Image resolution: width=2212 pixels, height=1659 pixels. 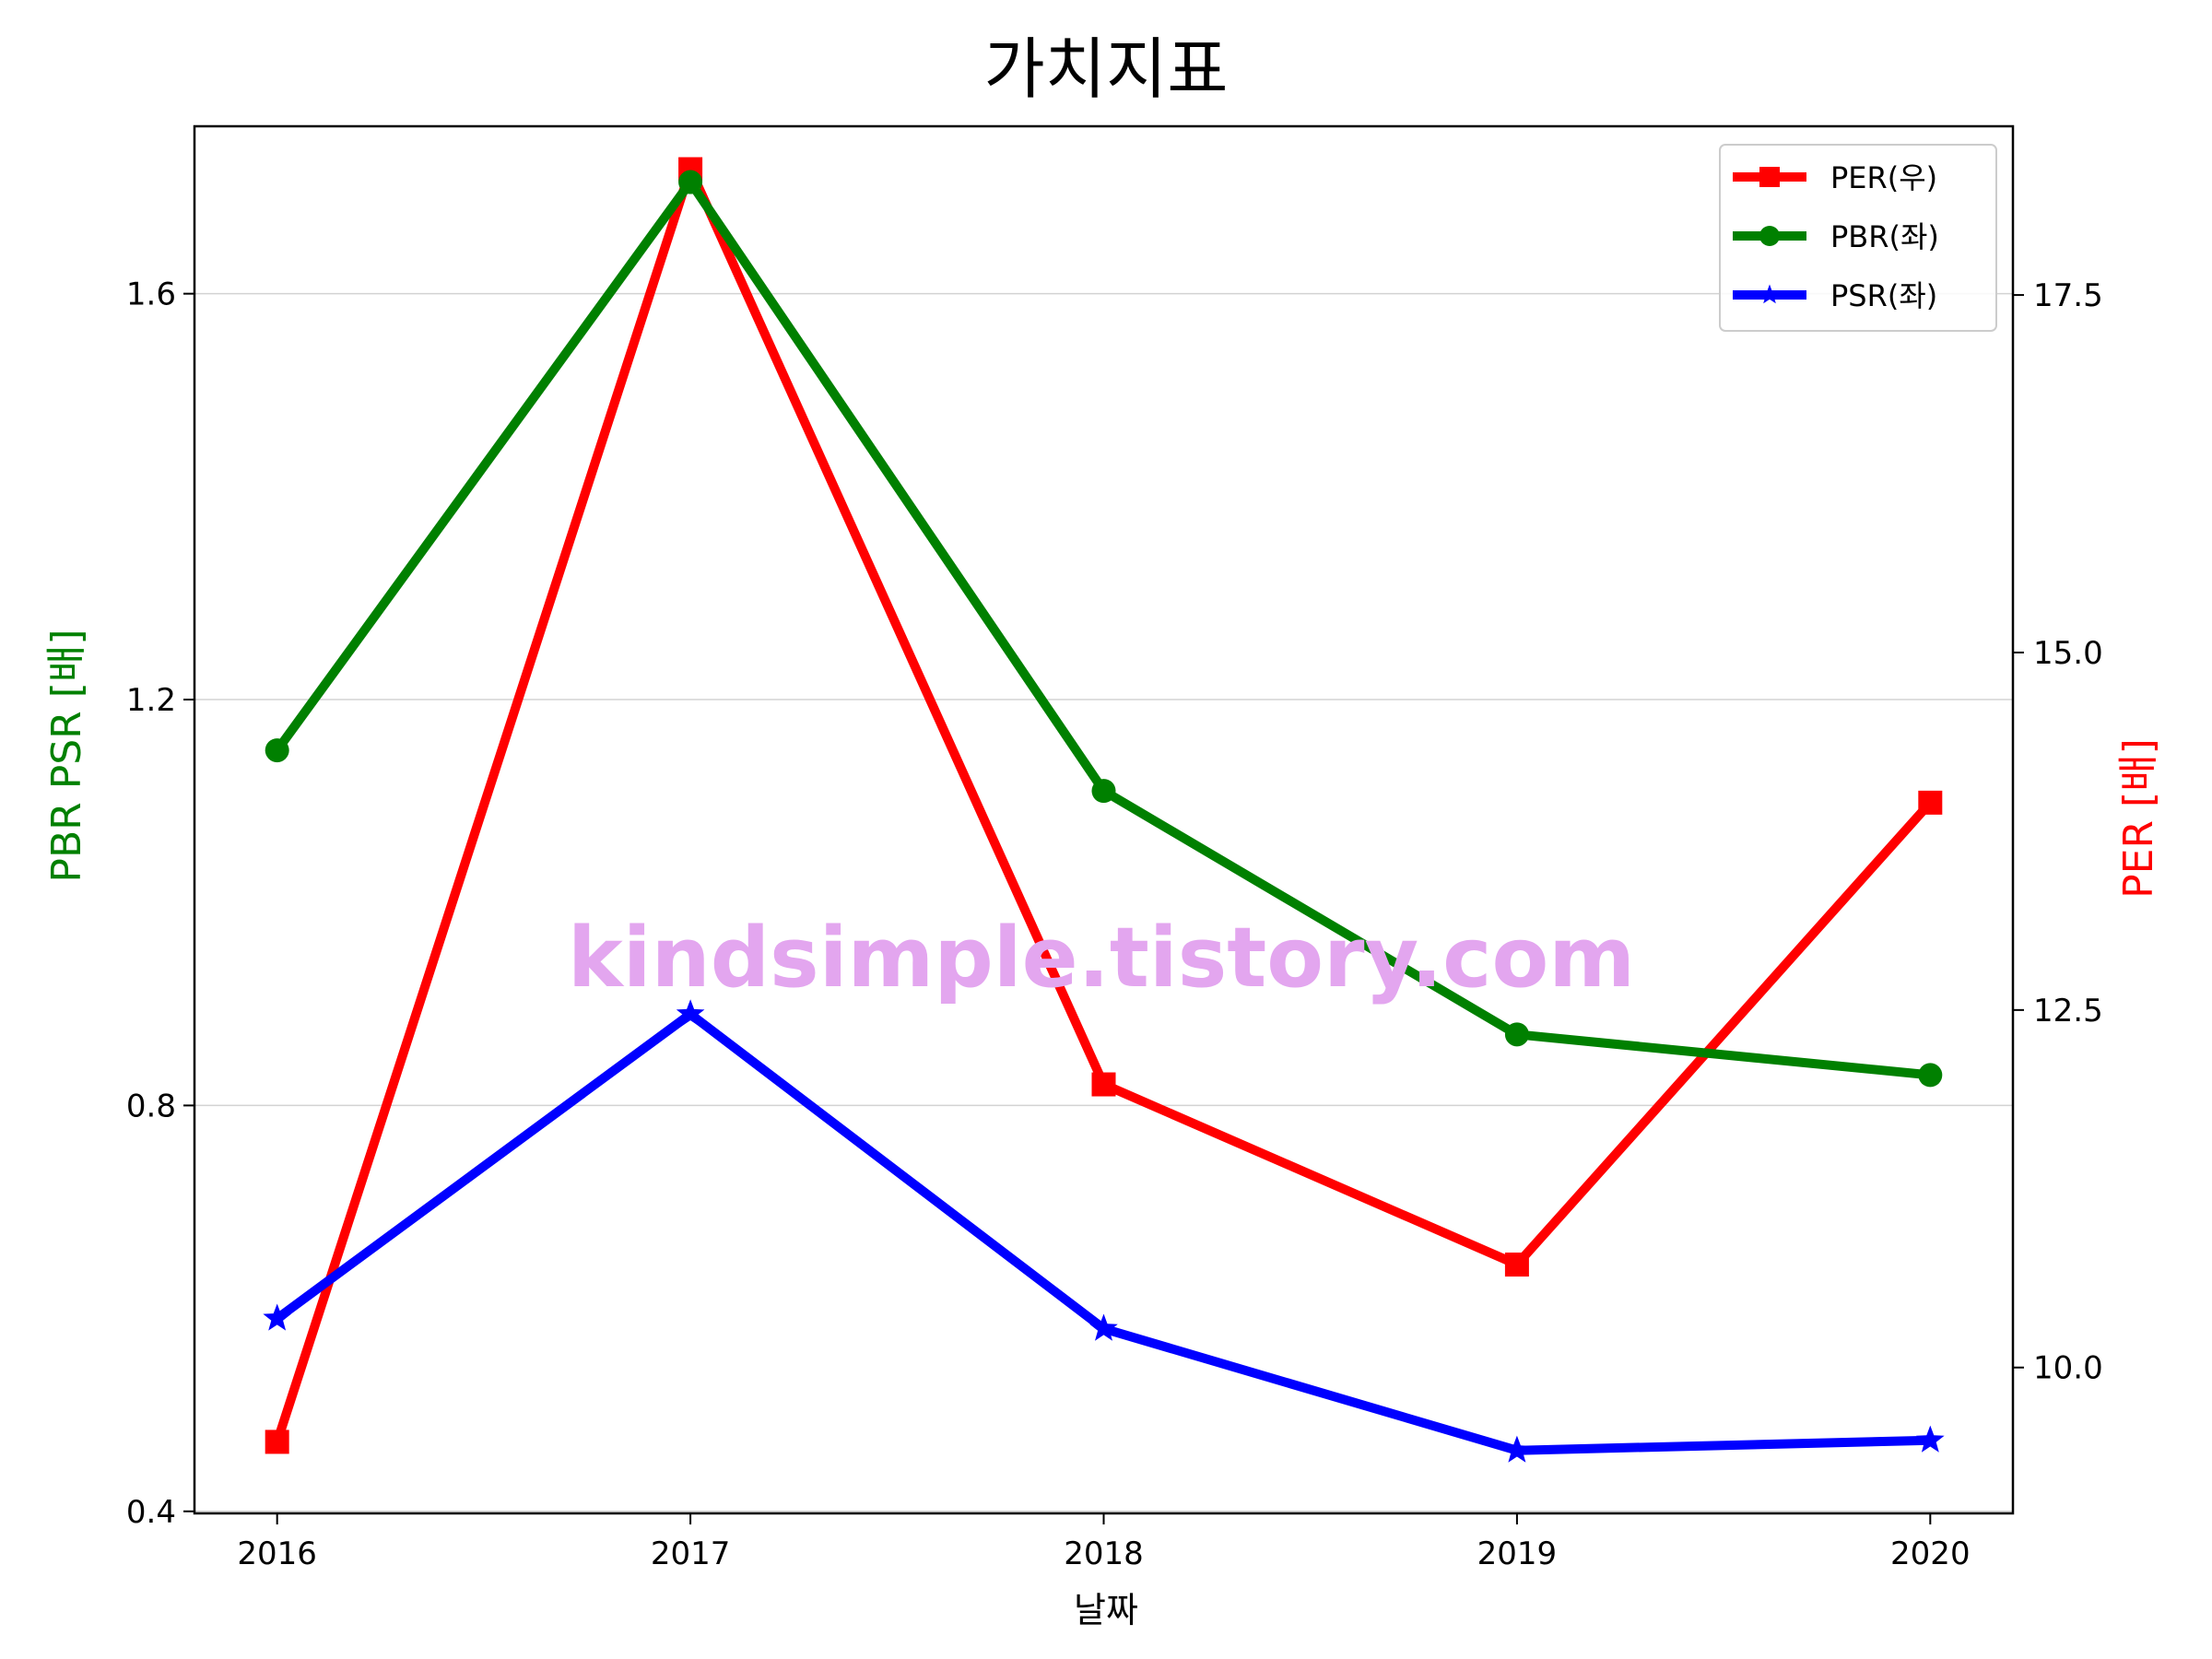 I want to click on x-tick-label-1: 2017, so click(x=691, y=1553).